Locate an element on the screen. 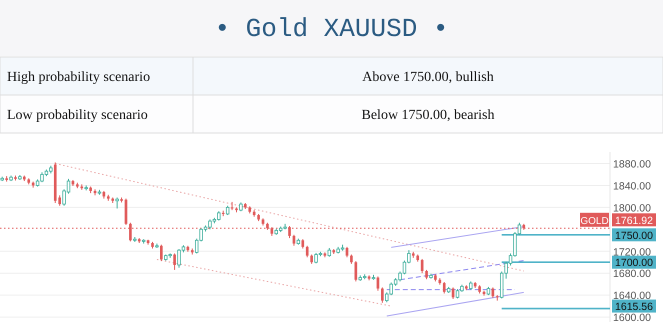  ref-line-label: 1700.00 is located at coordinates (634, 263).